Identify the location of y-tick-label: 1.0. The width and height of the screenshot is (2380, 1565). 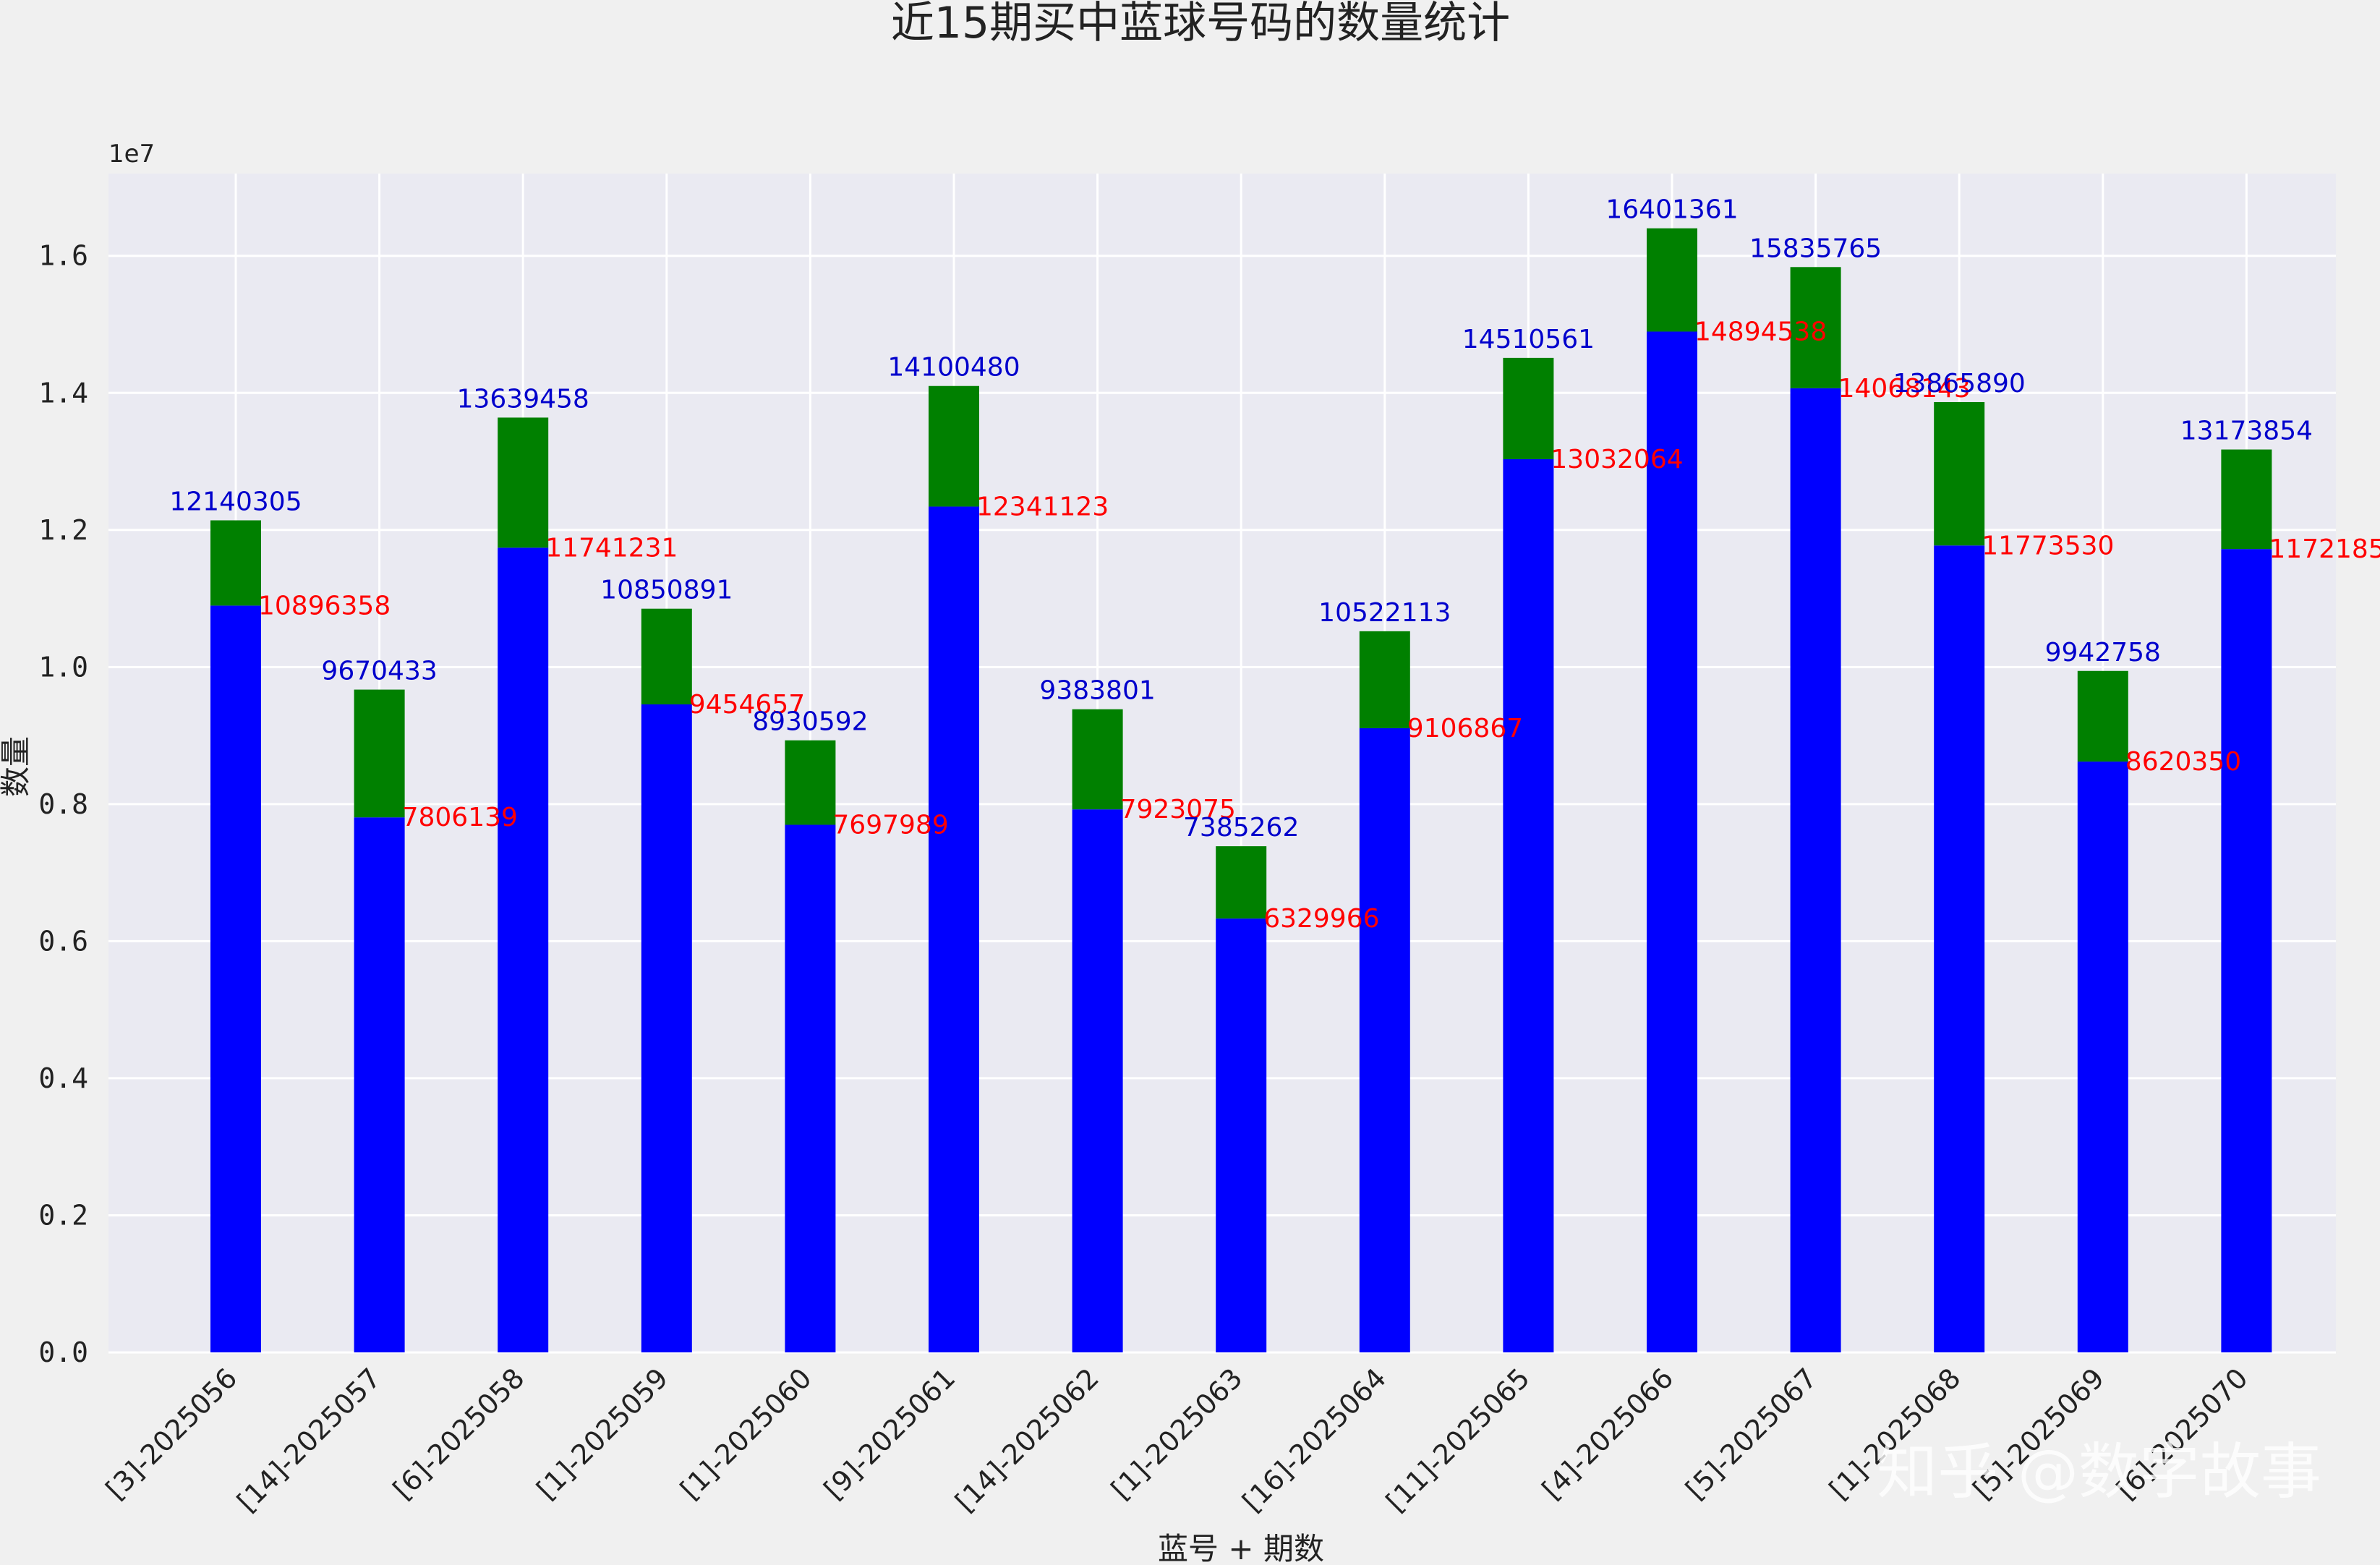
(63, 667).